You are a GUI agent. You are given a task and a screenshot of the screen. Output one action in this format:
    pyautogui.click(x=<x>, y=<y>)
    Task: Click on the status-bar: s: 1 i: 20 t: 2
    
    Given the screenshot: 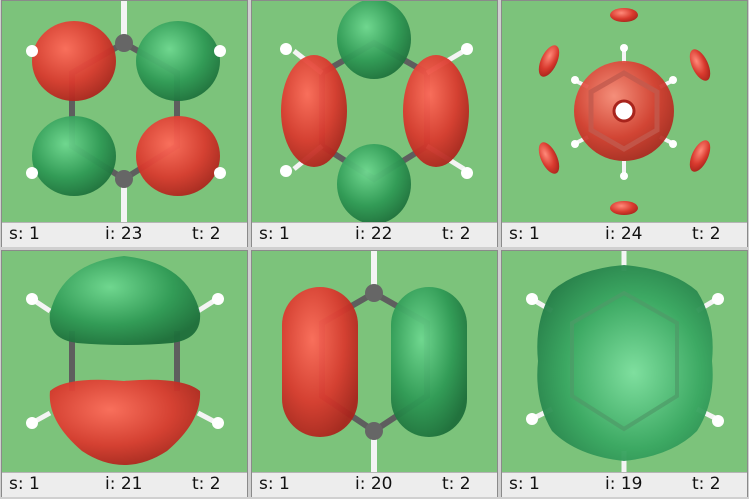 What is the action you would take?
    pyautogui.click(x=374, y=484)
    